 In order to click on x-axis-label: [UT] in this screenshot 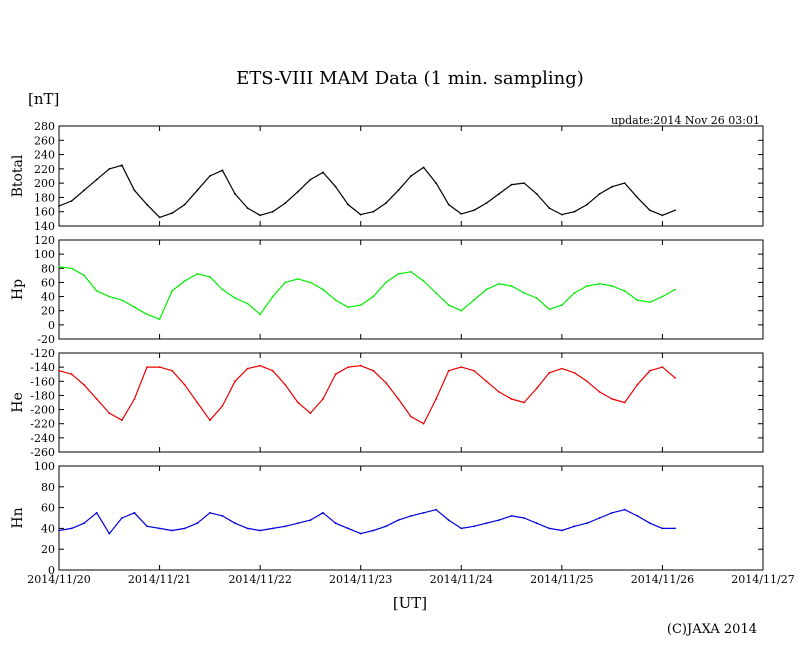, I will do `click(410, 603)`.